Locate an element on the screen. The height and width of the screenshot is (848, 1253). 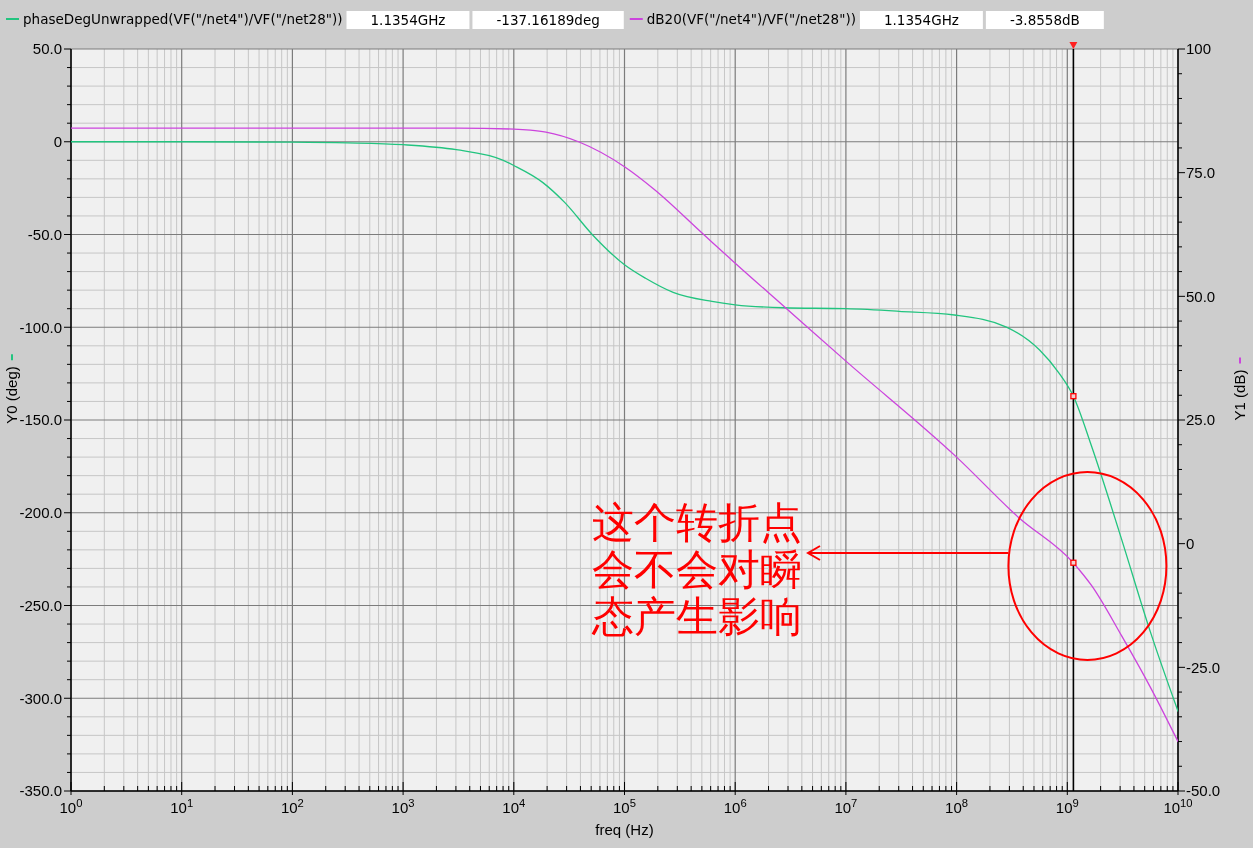
x-tick-label: 10$^{3}$ is located at coordinates (403, 806).